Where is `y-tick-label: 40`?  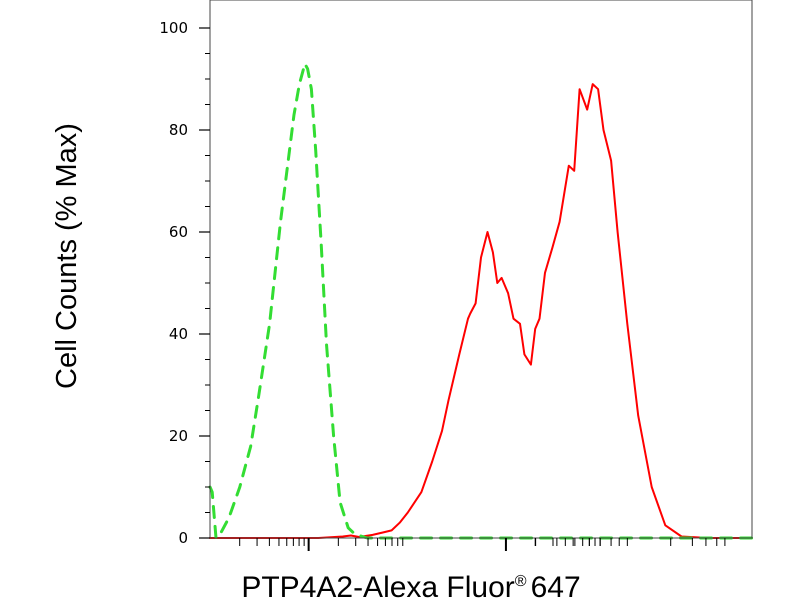
y-tick-label: 40 is located at coordinates (178, 334).